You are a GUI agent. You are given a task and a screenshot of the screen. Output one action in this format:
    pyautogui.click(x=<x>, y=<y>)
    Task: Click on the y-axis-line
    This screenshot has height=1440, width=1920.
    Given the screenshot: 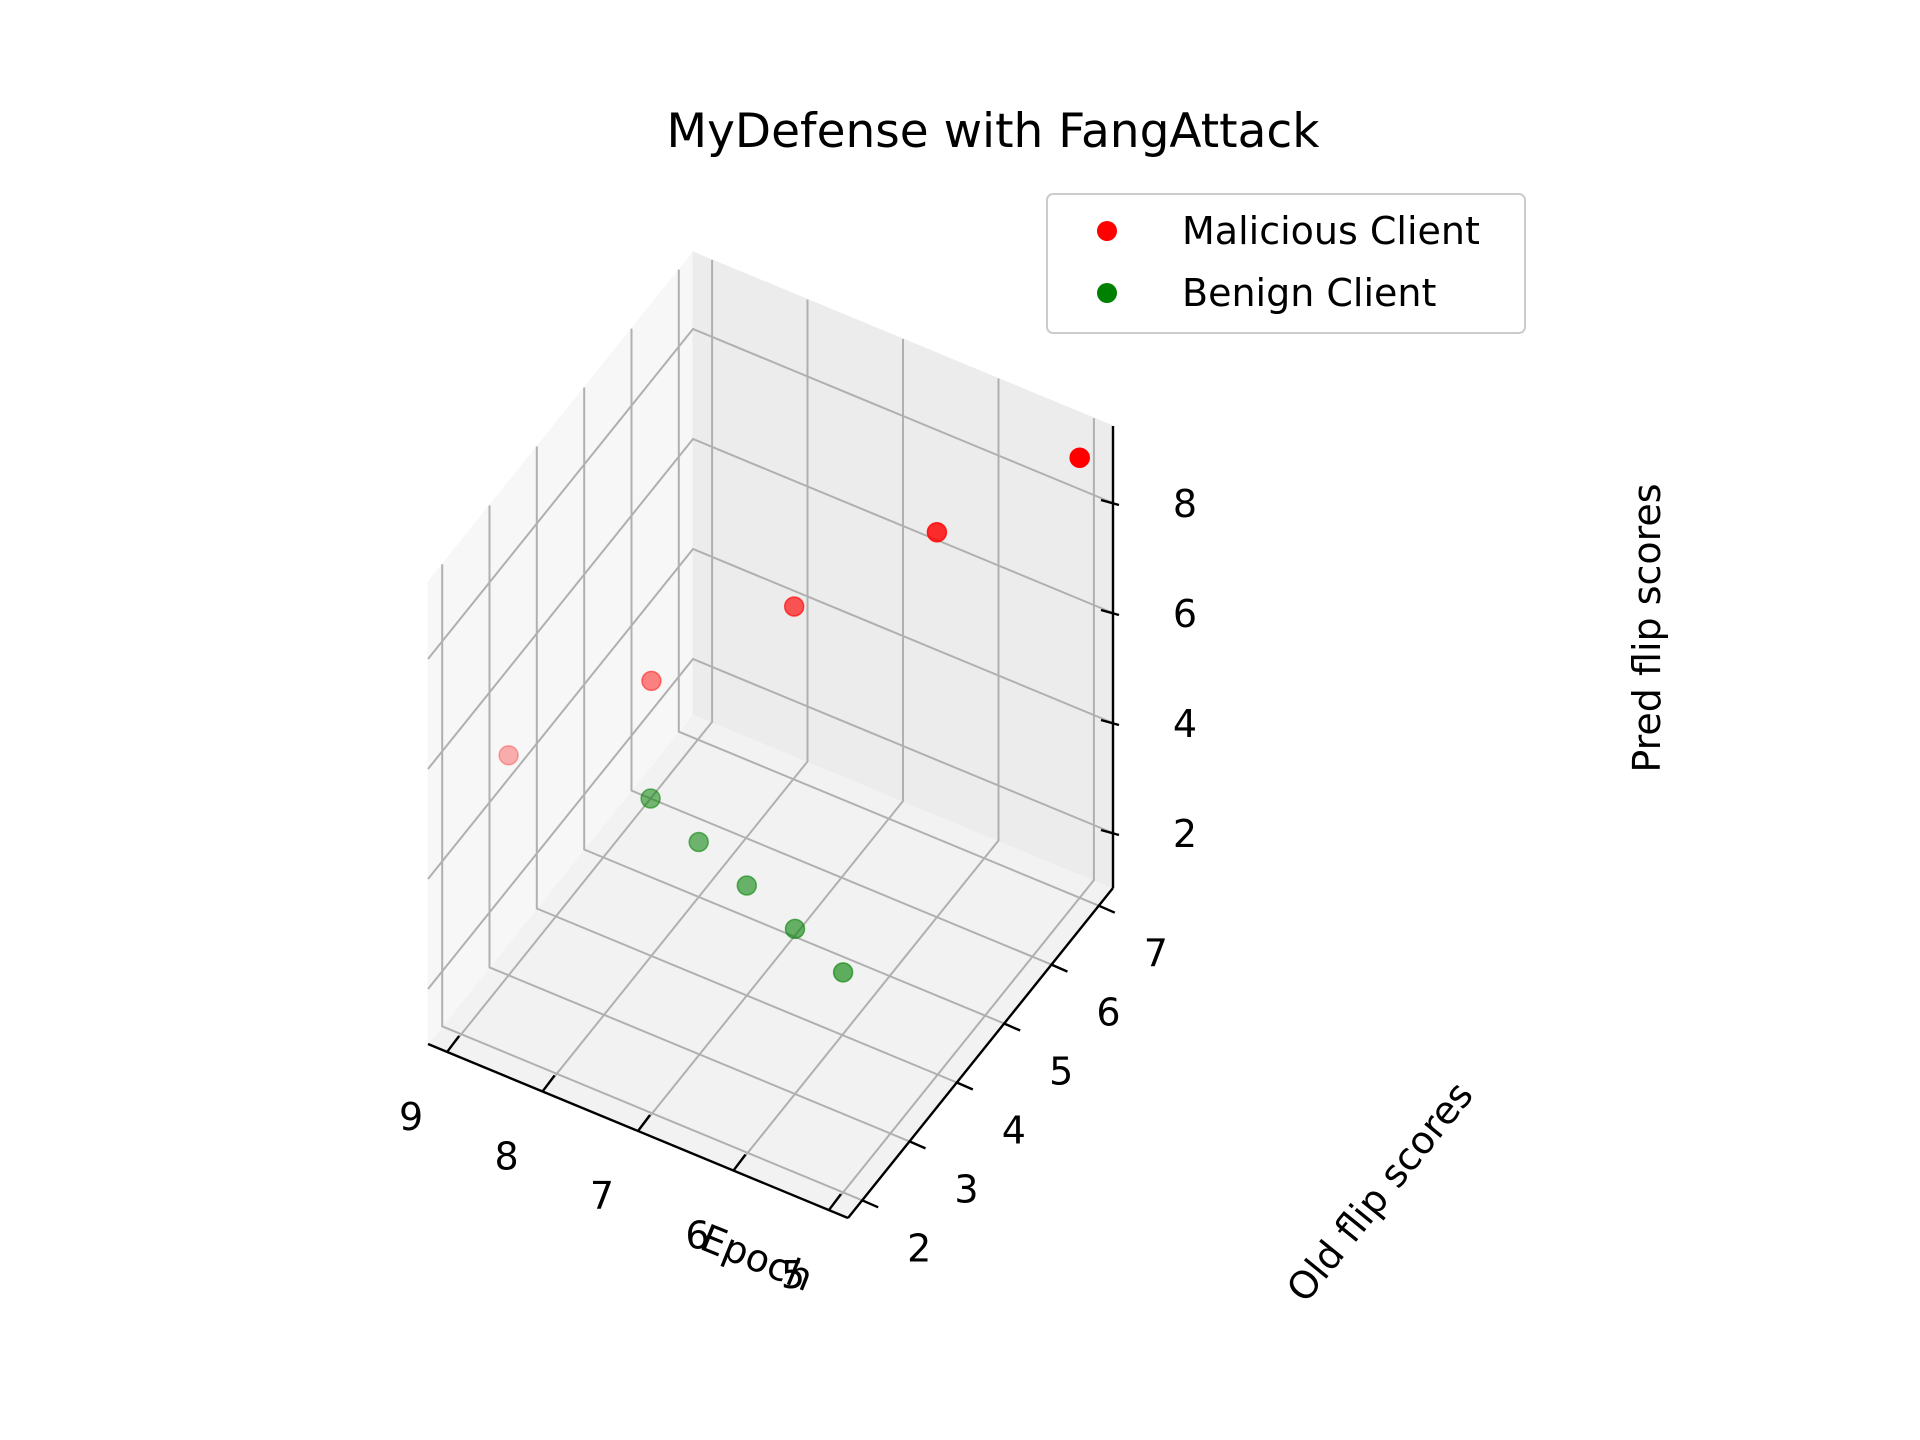 What is the action you would take?
    pyautogui.click(x=980, y=1053)
    